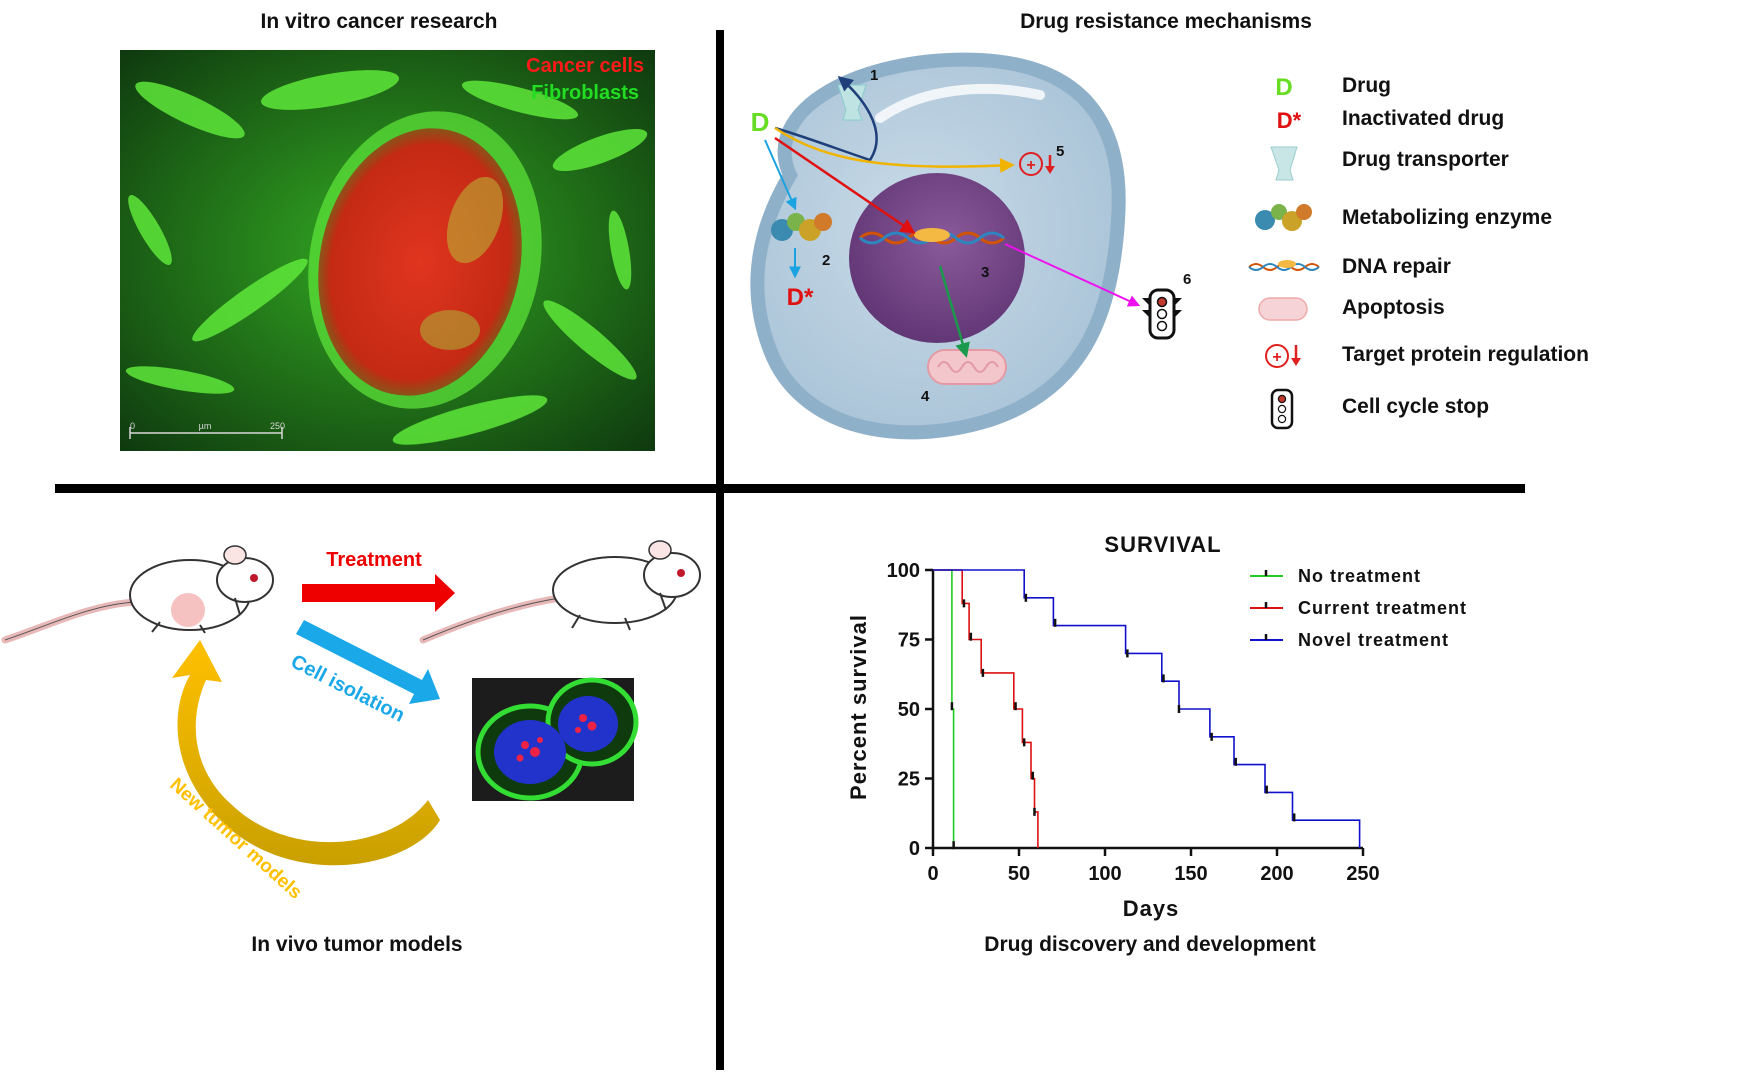 This screenshot has height=1081, width=1745. Describe the element at coordinates (1393, 307) in the screenshot. I see `legend-label-apoptosis: Apoptosis` at that location.